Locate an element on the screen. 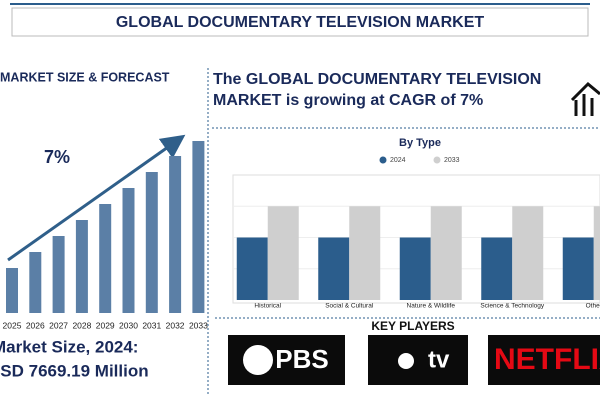 The image size is (600, 400). market-size-label: Market Size, 2024: is located at coordinates (69, 346).